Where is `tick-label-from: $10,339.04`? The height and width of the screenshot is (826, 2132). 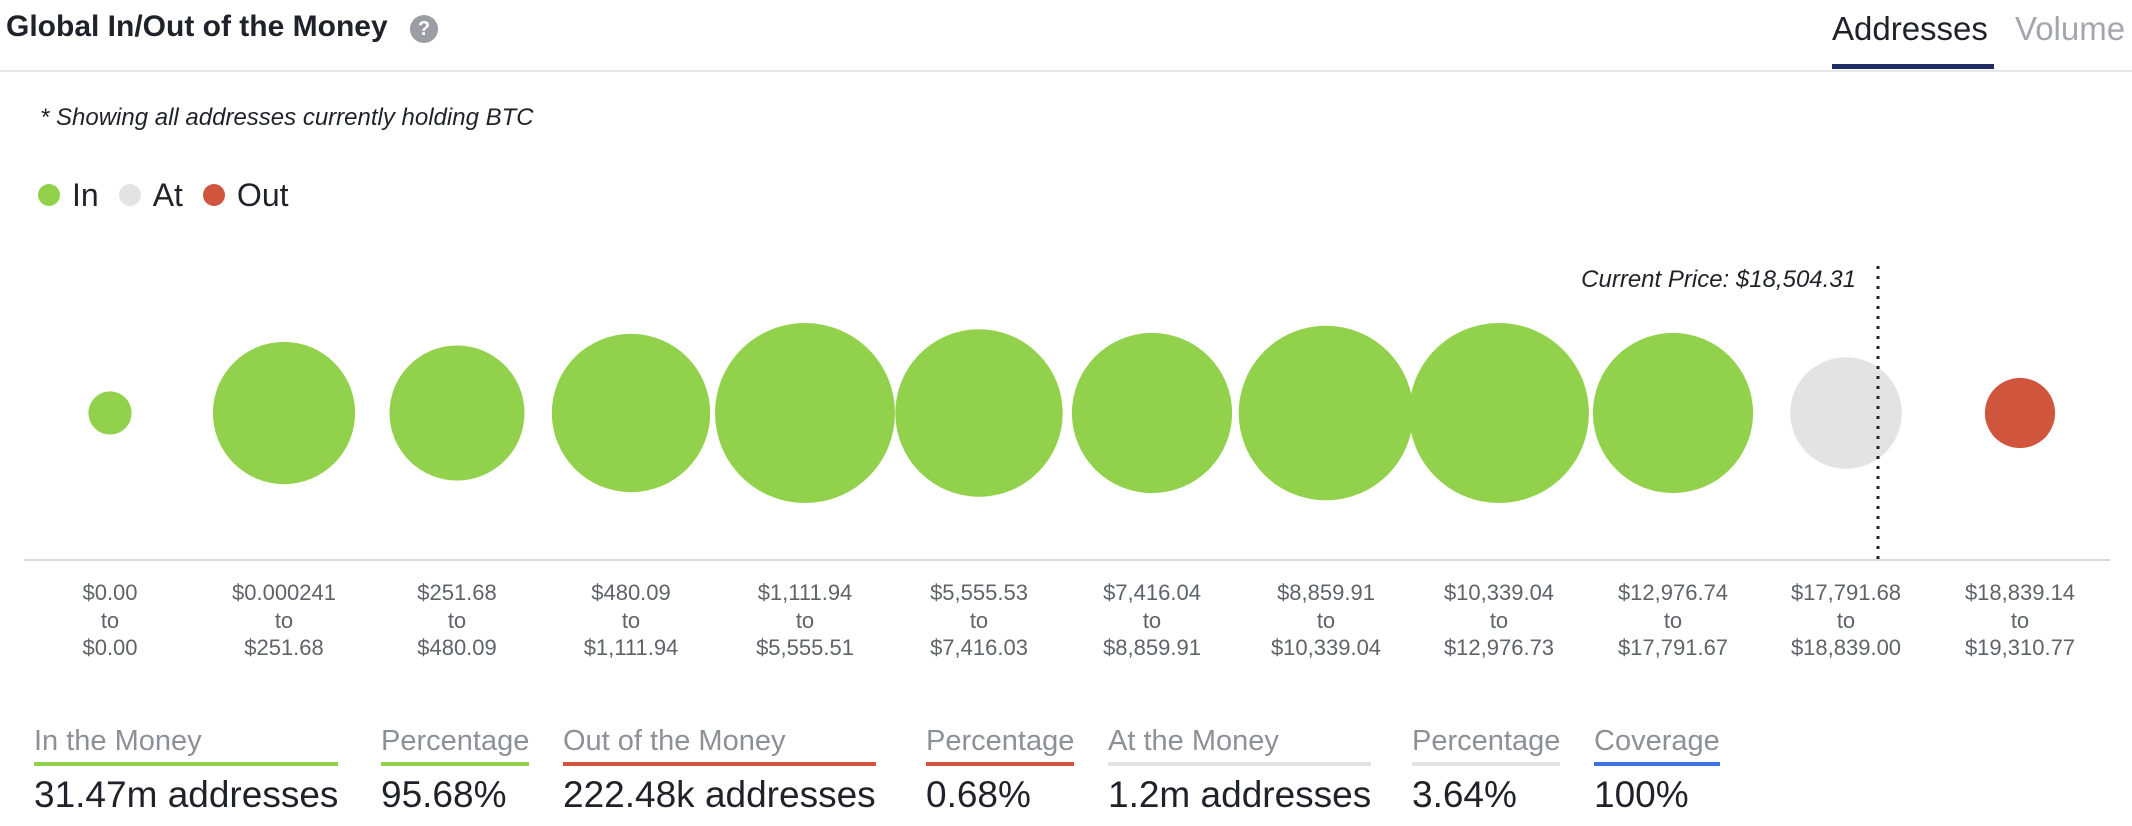
tick-label-from: $10,339.04 is located at coordinates (1499, 592).